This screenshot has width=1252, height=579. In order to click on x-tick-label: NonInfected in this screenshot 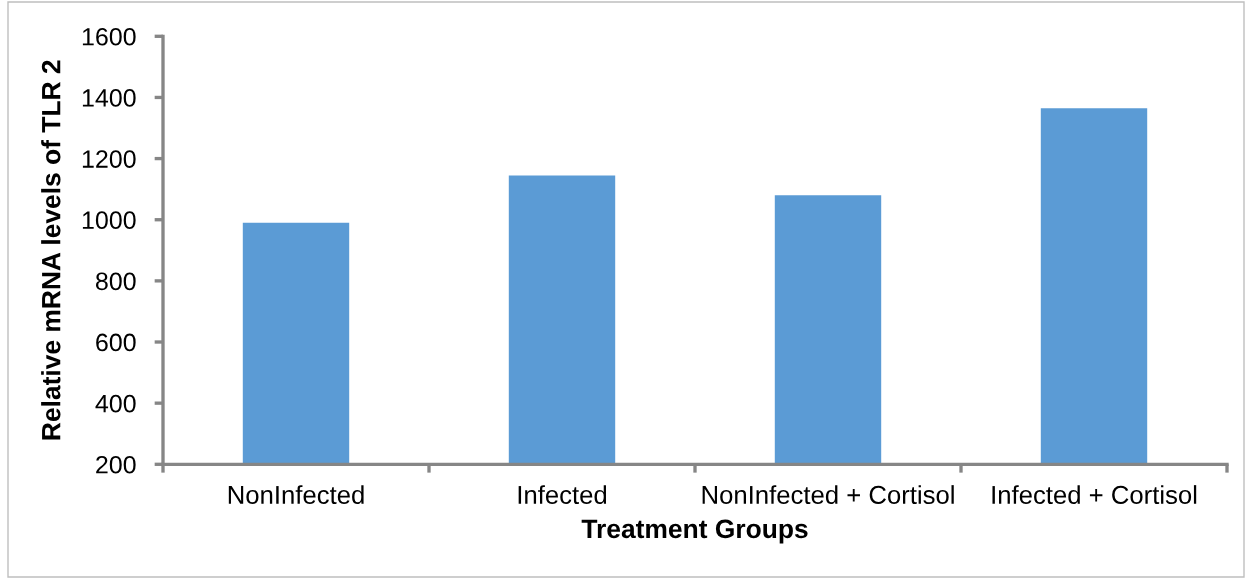, I will do `click(296, 495)`.